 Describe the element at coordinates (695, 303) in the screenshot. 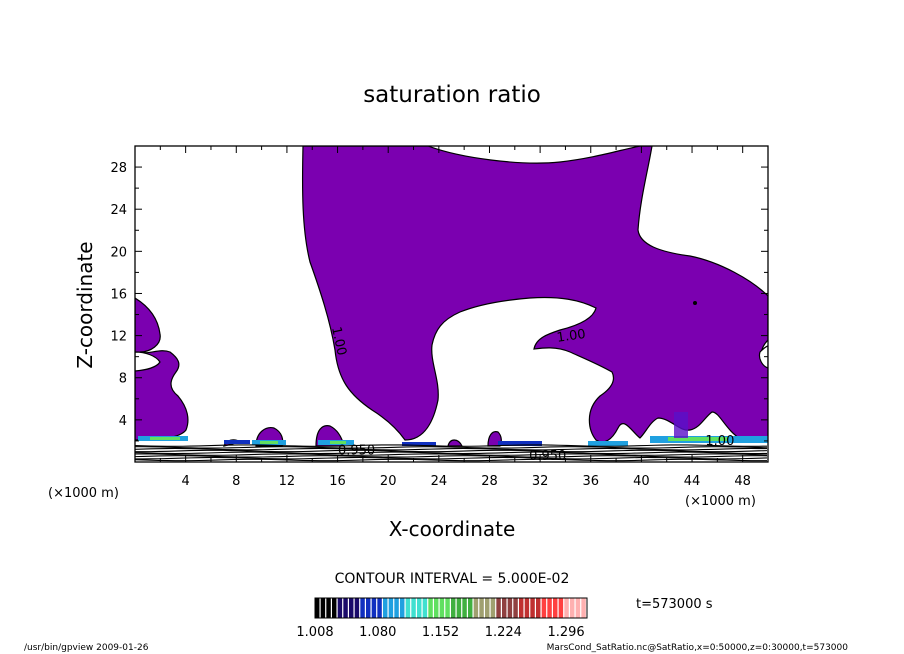

I see `small-contour-dot` at that location.